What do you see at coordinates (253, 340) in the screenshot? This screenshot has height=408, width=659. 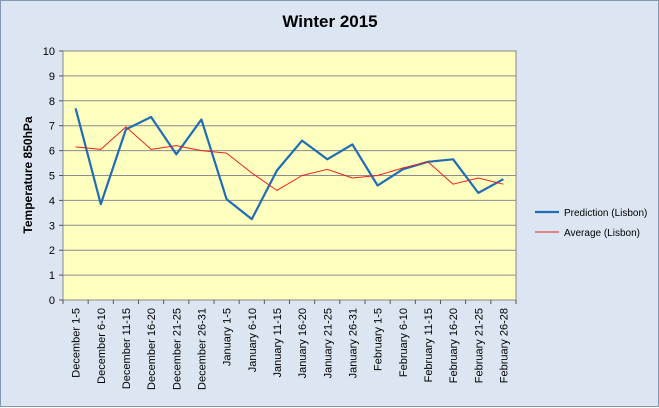 I see `x-tick-label: January 6-10` at bounding box center [253, 340].